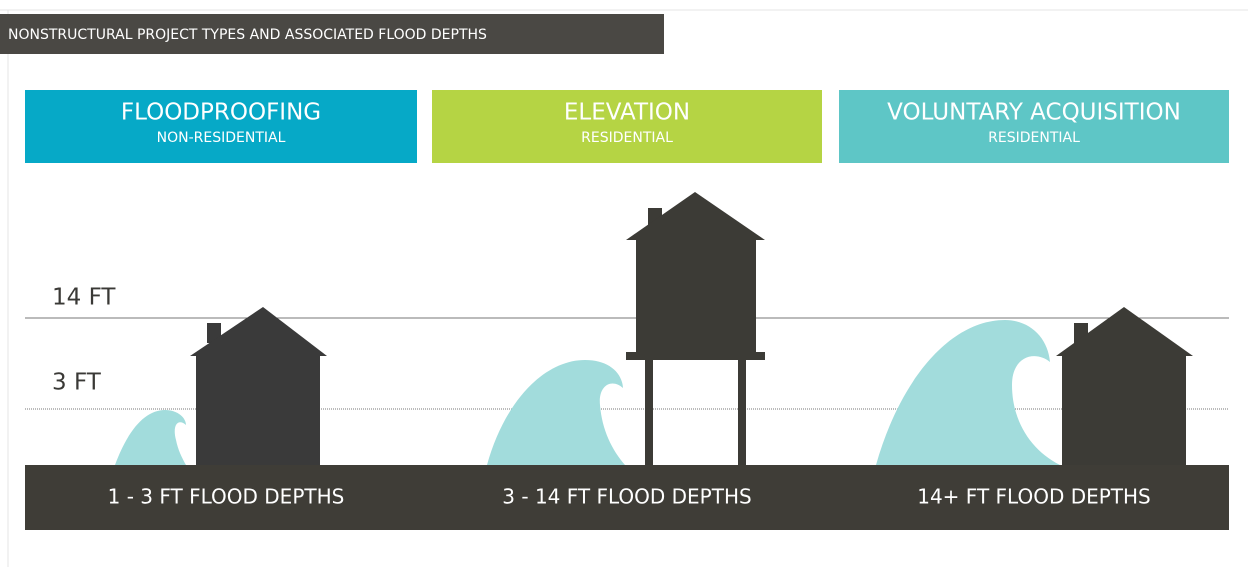 The width and height of the screenshot is (1248, 567). I want to click on depth-label: 1 - 3 FT FLOOD DEPTHS, so click(226, 497).